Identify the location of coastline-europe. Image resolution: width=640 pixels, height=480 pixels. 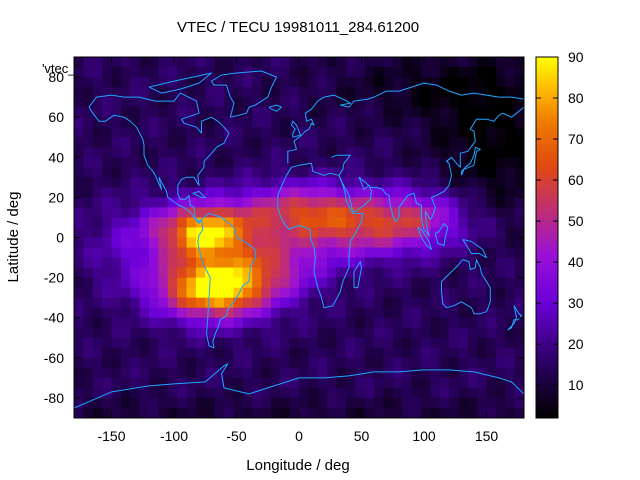
(405, 123).